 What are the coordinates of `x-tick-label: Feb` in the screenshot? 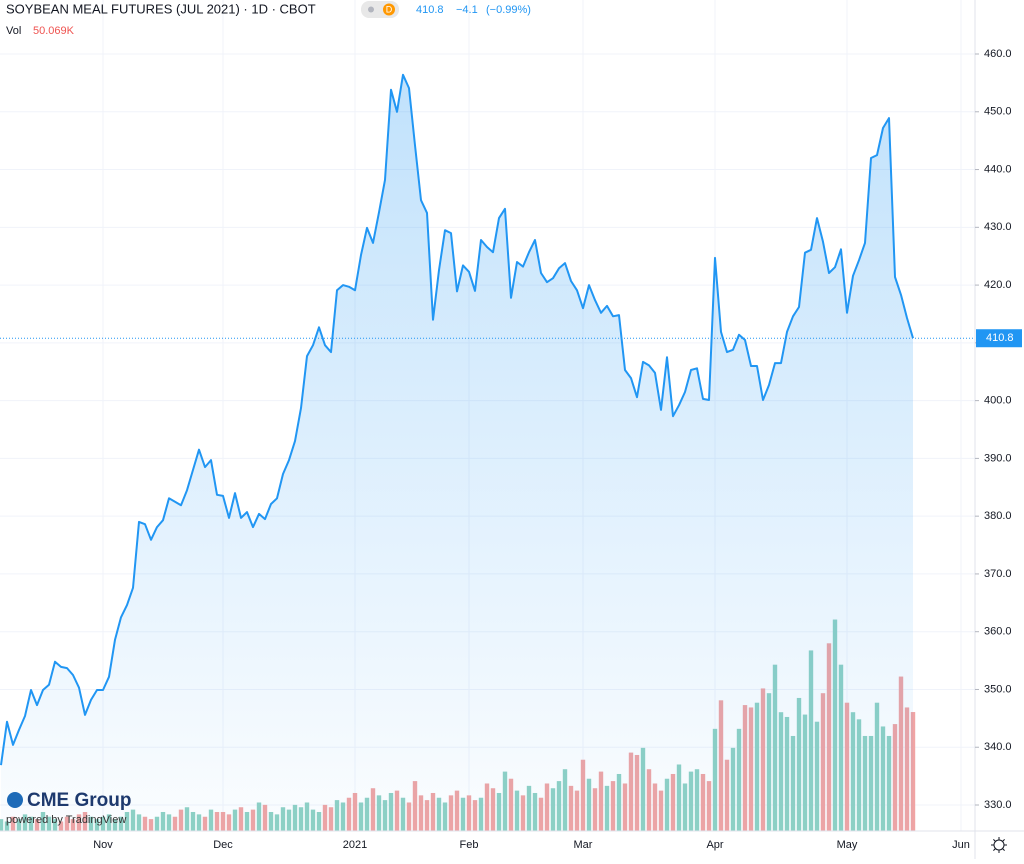 It's located at (469, 845).